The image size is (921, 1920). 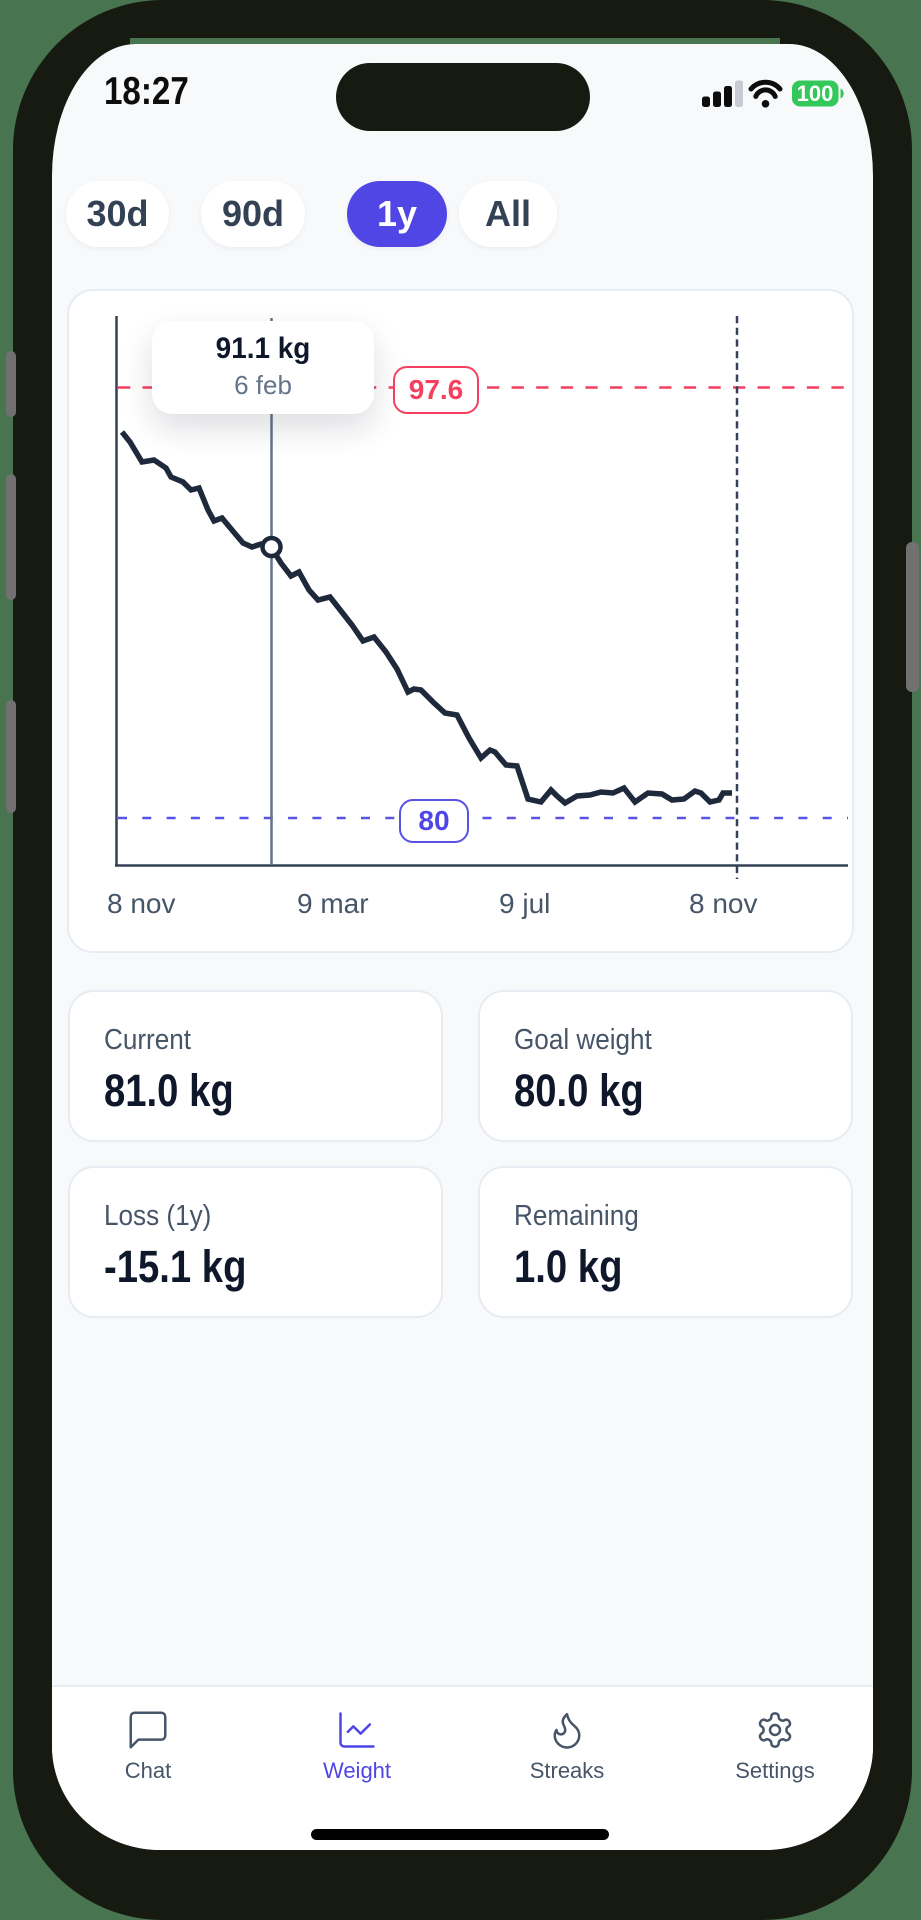 What do you see at coordinates (815, 93) in the screenshot?
I see `svg-text: 100` at bounding box center [815, 93].